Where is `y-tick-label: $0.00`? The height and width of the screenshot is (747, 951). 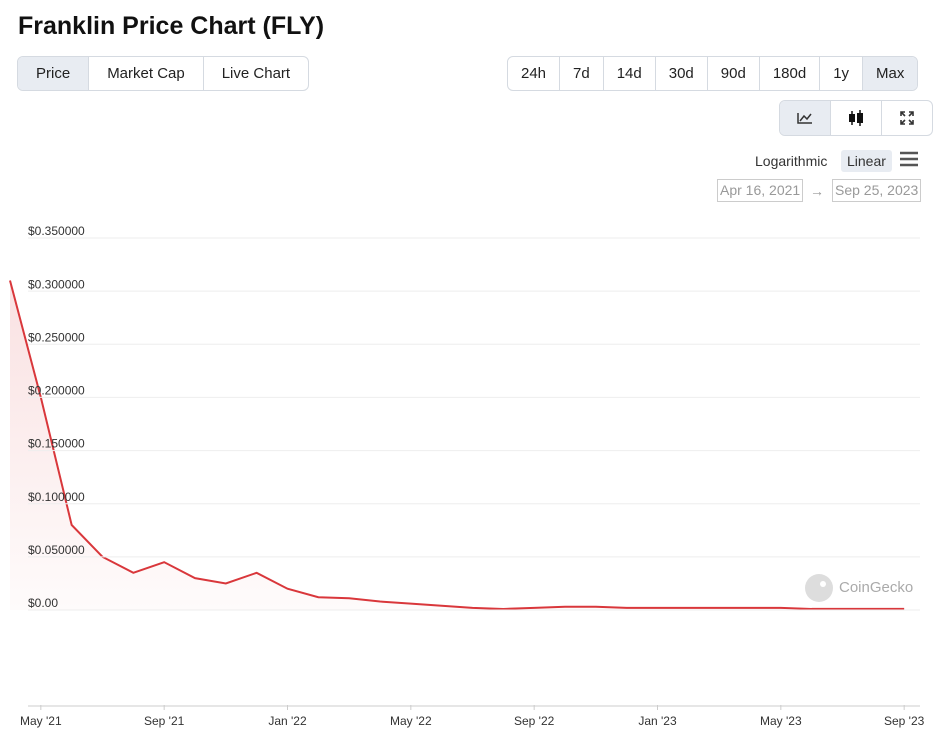
y-tick-label: $0.00 is located at coordinates (43, 603).